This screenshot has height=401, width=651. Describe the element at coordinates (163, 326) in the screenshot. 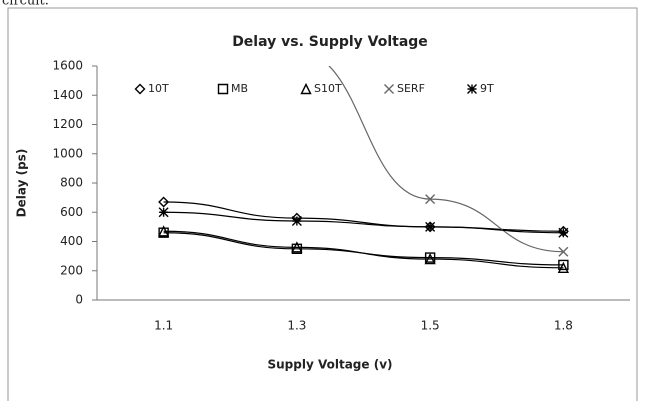

I see `x-tick-label: 1.1` at that location.